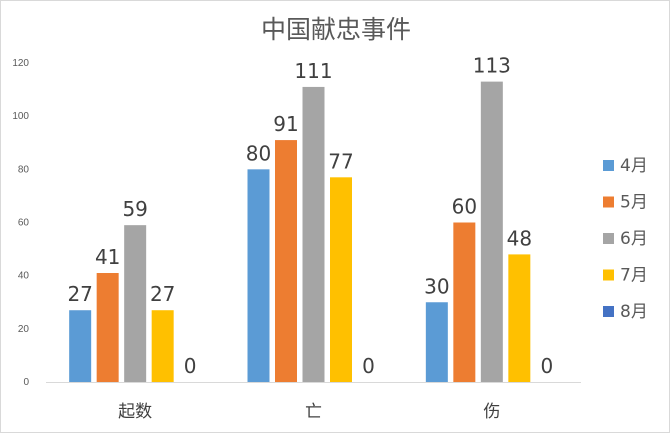  I want to click on chart-title: 中国献忠事件, so click(336, 29).